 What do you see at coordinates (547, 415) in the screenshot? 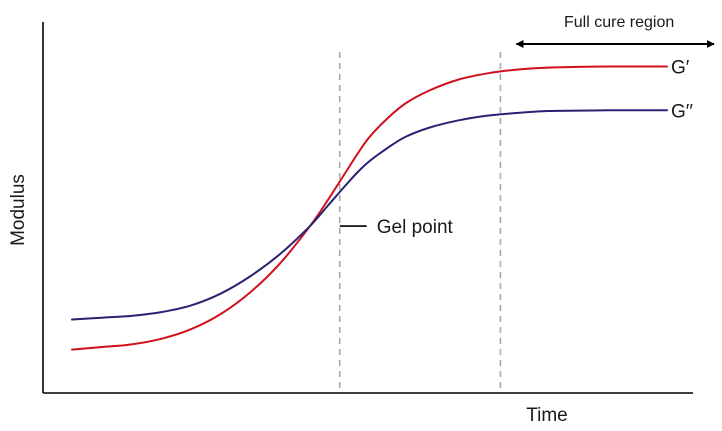
I see `x-axis-label: Time` at bounding box center [547, 415].